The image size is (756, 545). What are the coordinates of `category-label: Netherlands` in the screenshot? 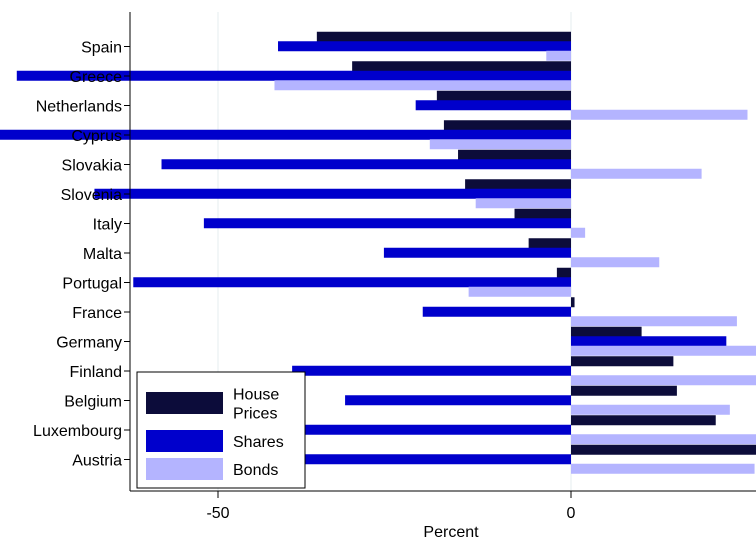 It's located at (79, 107).